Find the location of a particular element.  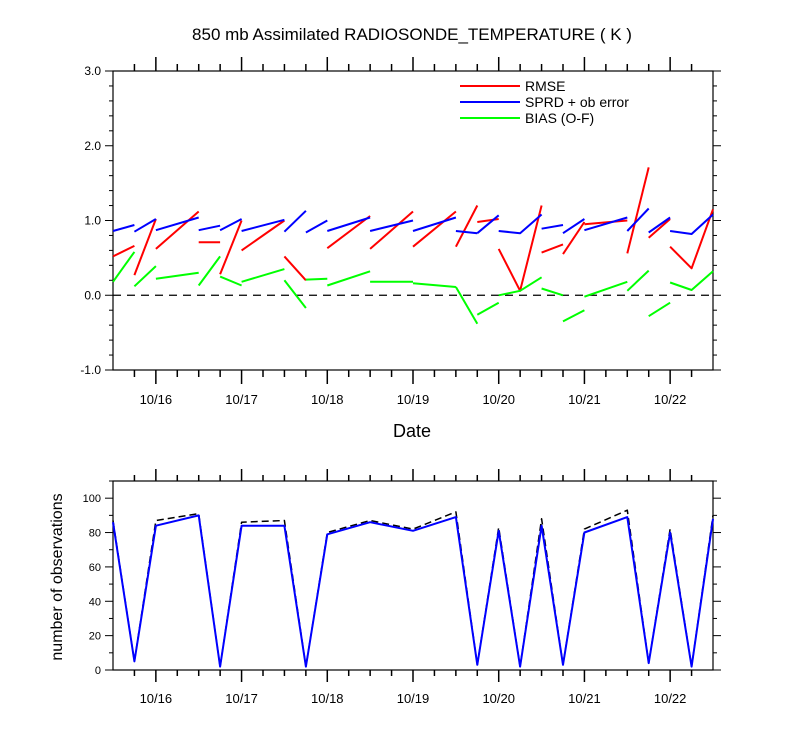

y-tick-label: 80 is located at coordinates (95, 534).